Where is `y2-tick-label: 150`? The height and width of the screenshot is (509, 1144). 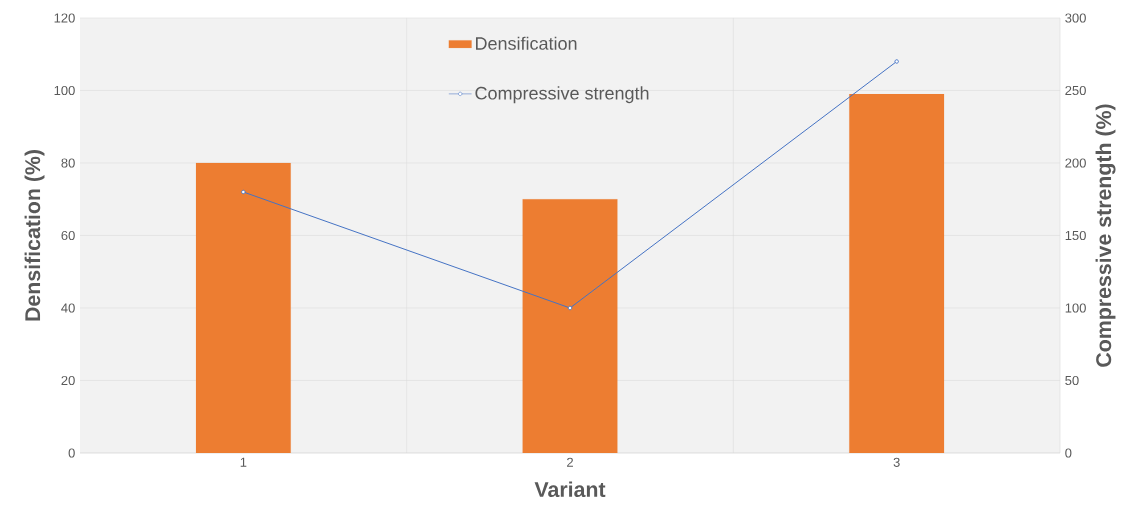
y2-tick-label: 150 is located at coordinates (1075, 235).